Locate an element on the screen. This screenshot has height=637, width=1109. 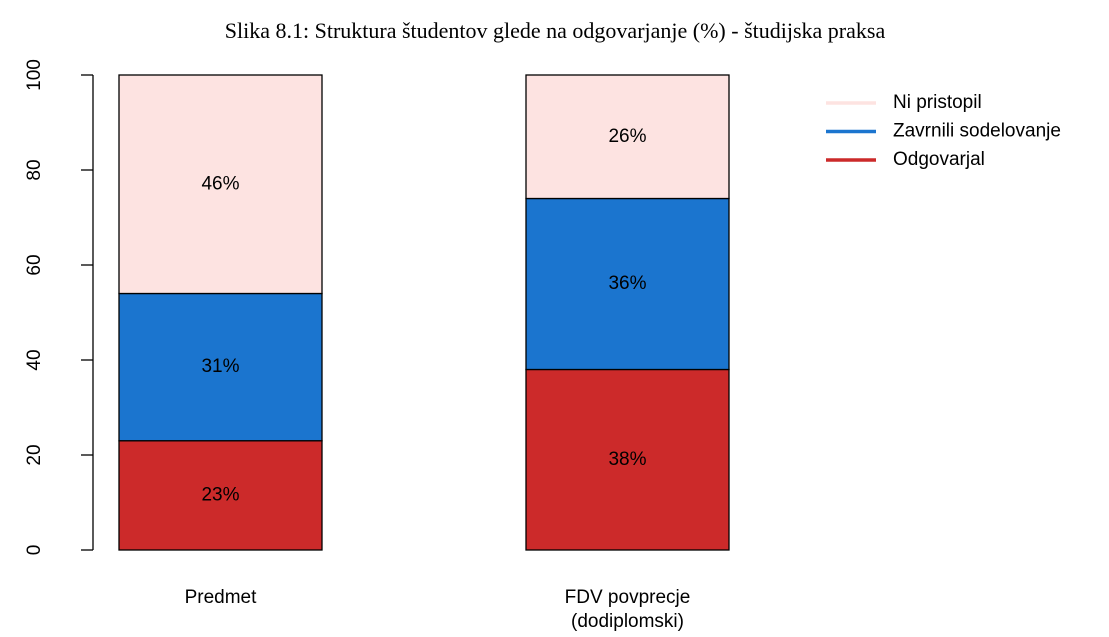
y-tick-label: 80 is located at coordinates (34, 169).